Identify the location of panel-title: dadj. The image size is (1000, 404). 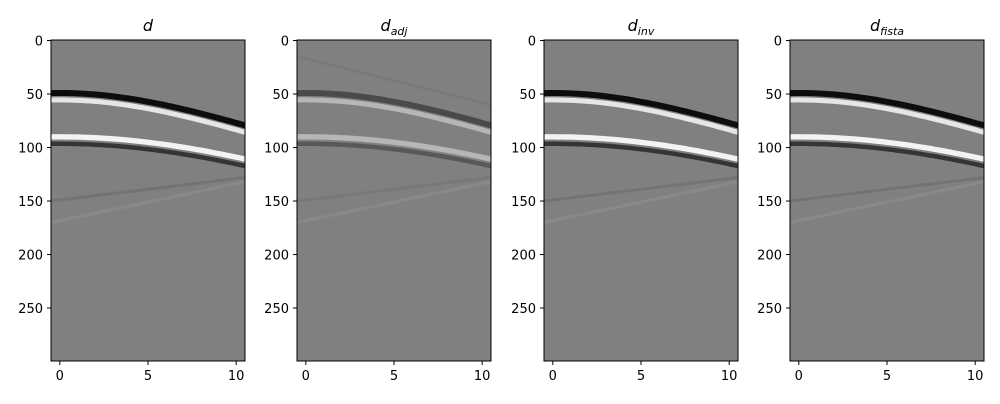
(395, 27).